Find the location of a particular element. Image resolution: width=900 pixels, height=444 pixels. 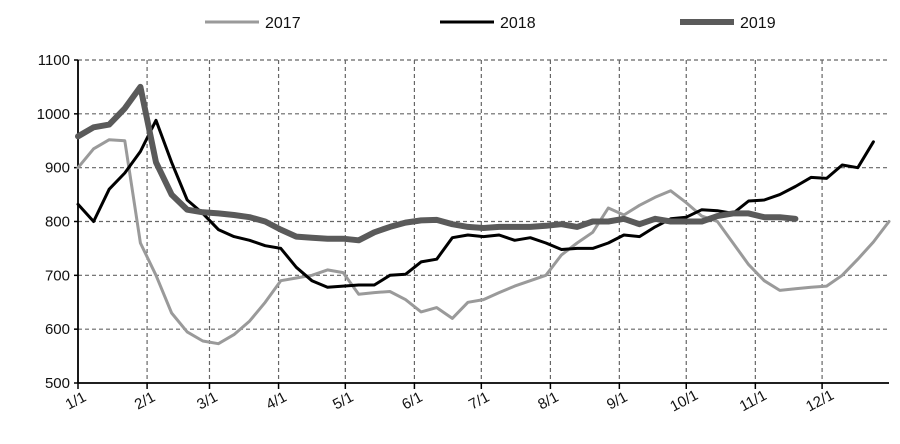

y-tick-label: 700 is located at coordinates (57, 275).